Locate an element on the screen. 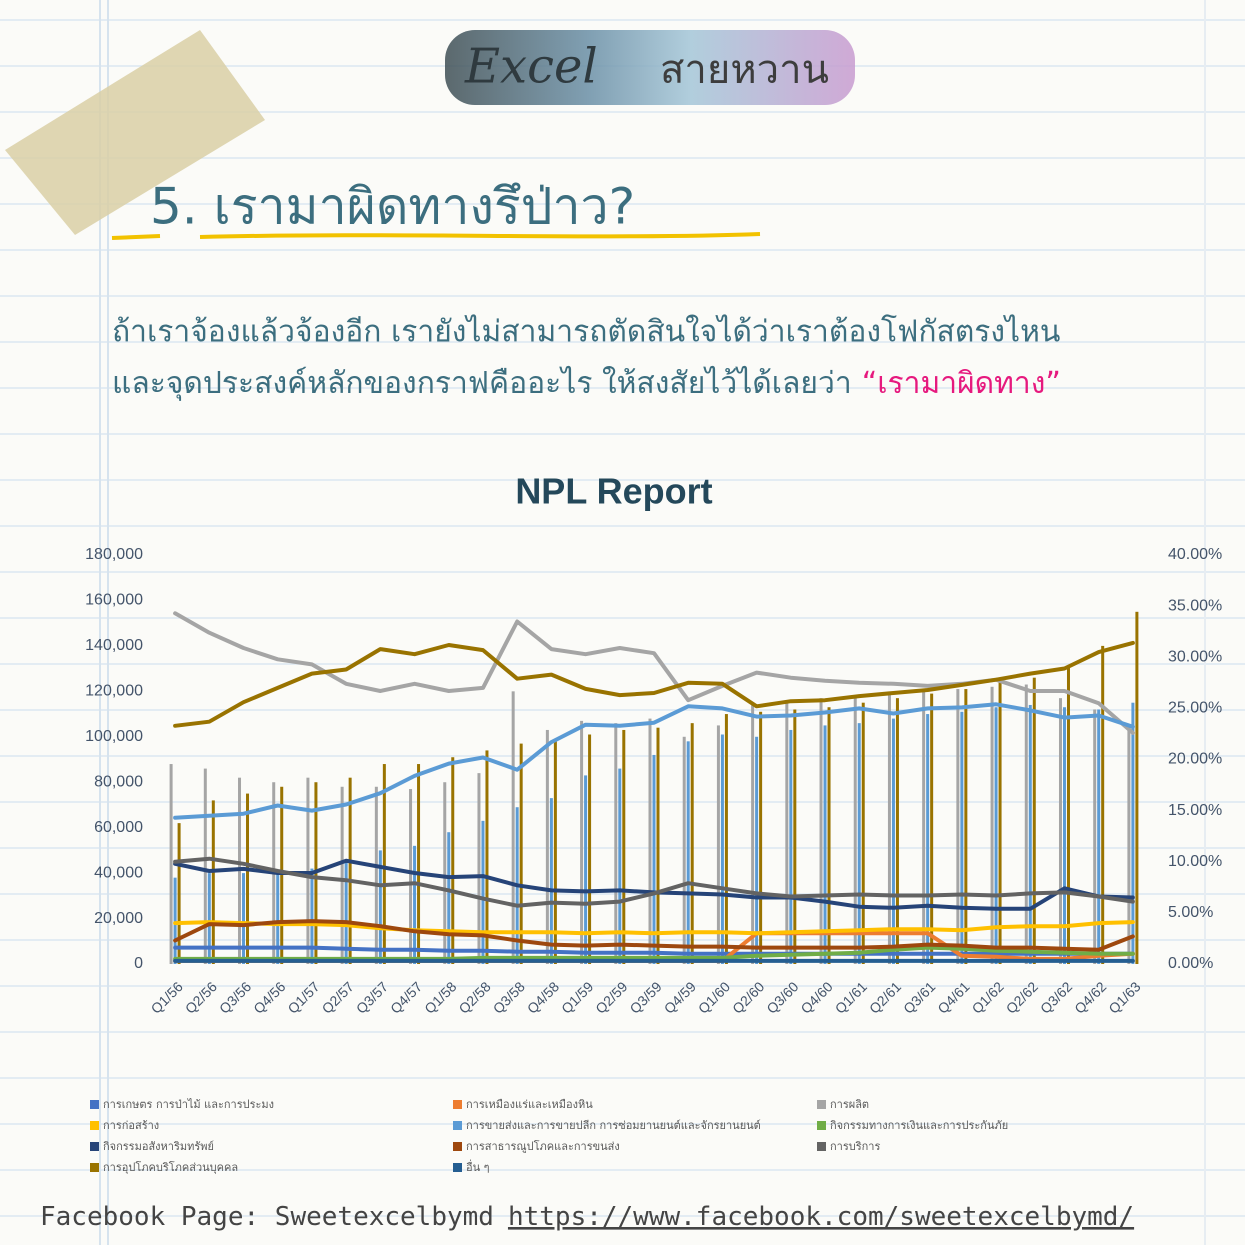 The height and width of the screenshot is (1245, 1245). legend-label: กิจกรรมอสังหาริมทรัพย์ is located at coordinates (158, 1146).